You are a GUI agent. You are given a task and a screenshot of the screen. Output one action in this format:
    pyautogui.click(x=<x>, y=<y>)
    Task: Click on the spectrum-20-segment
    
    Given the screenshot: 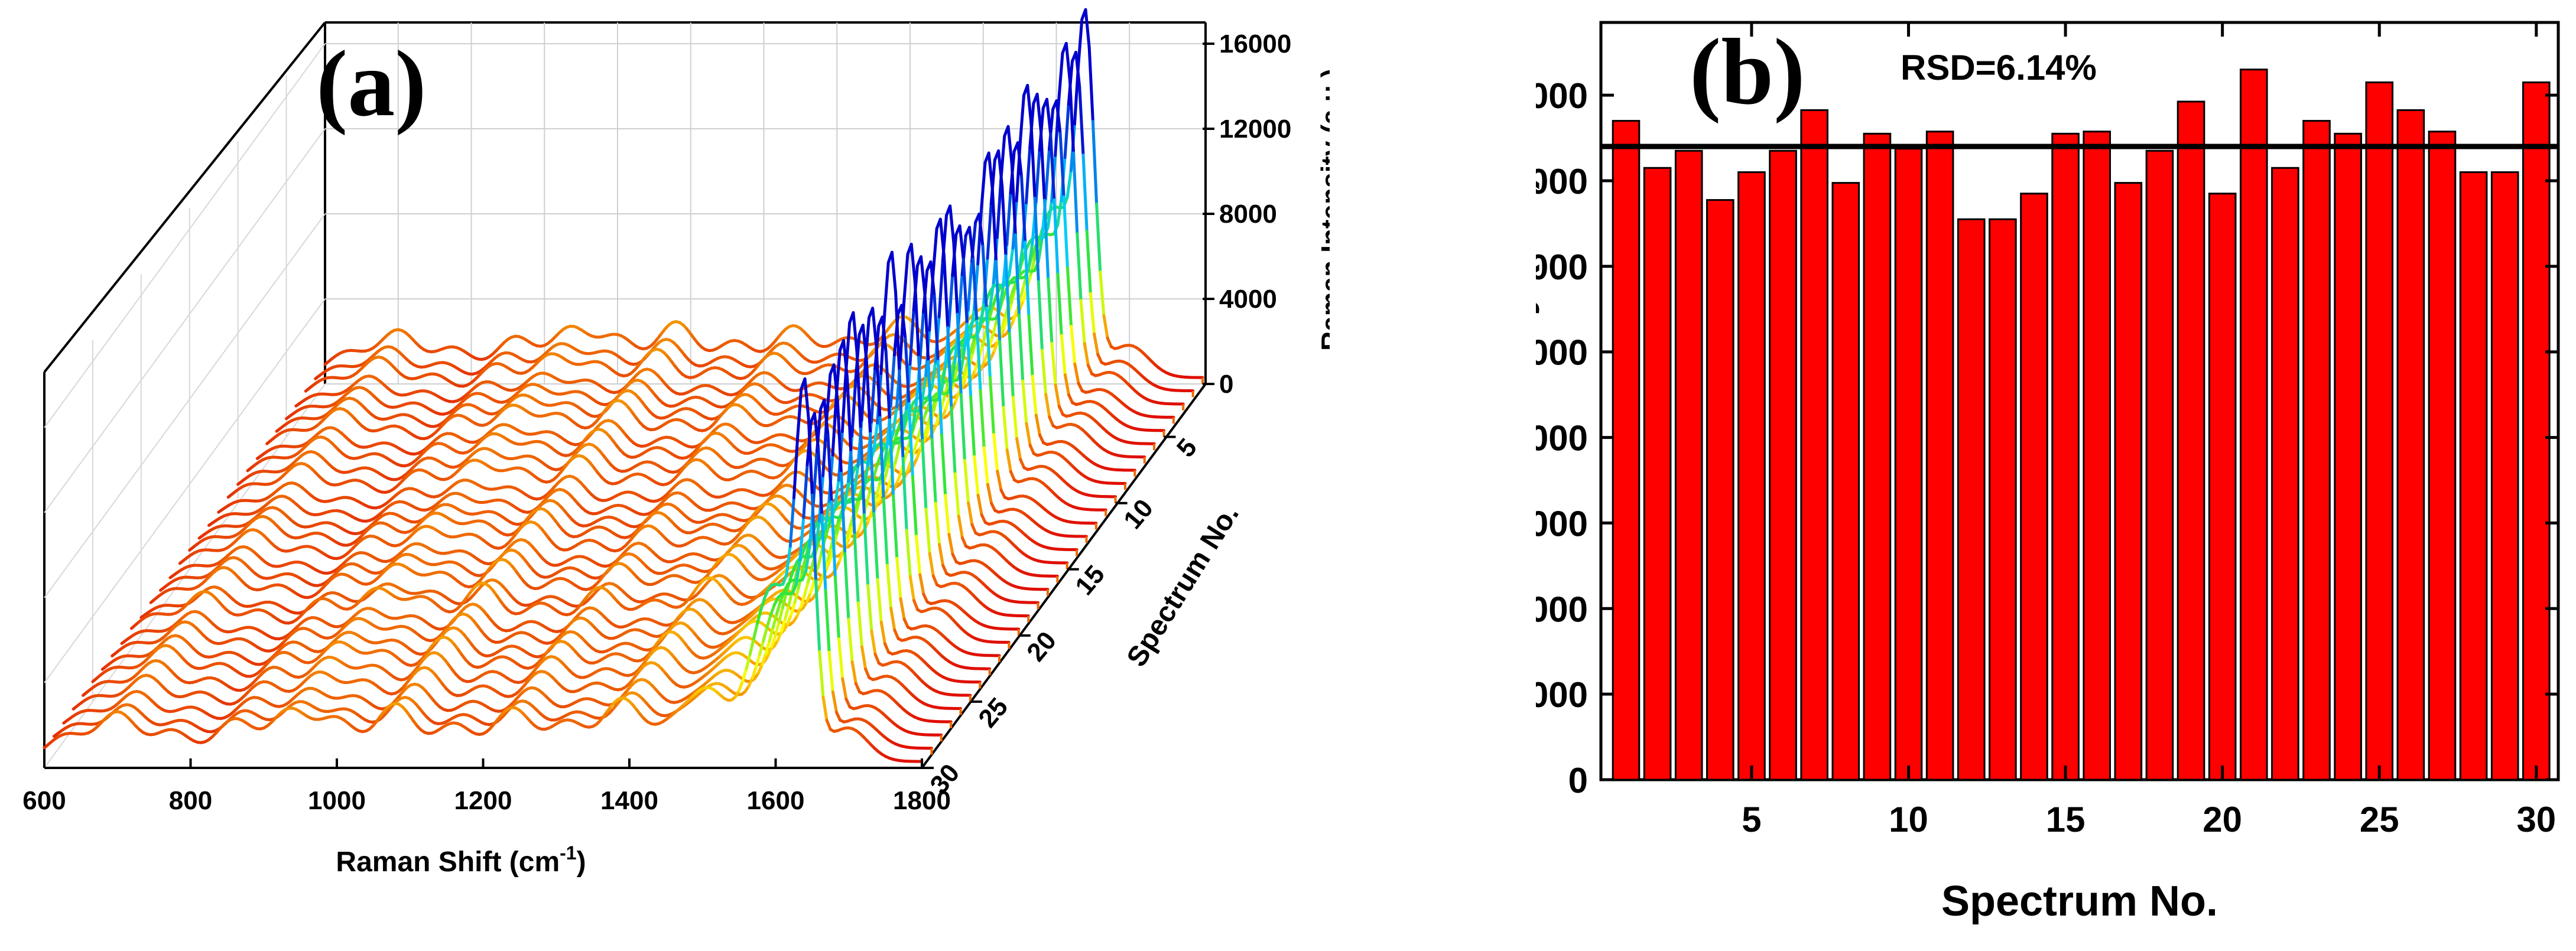 What is the action you would take?
    pyautogui.click(x=918, y=556)
    